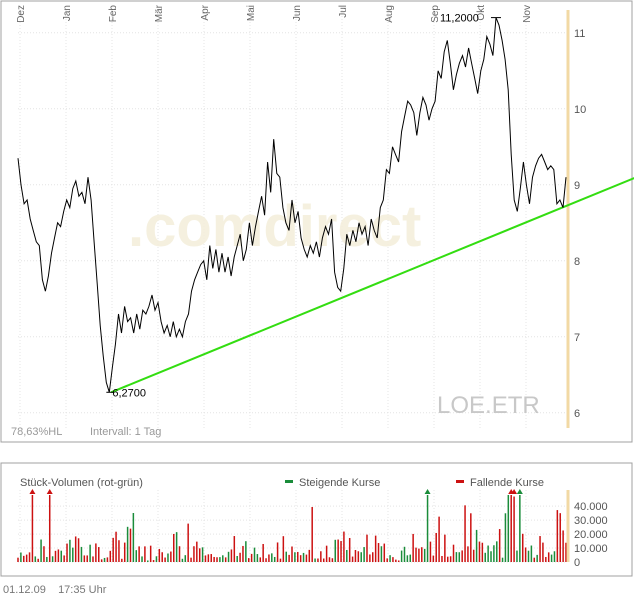  What do you see at coordinates (435, 14) in the screenshot?
I see `month-label: Sep` at bounding box center [435, 14].